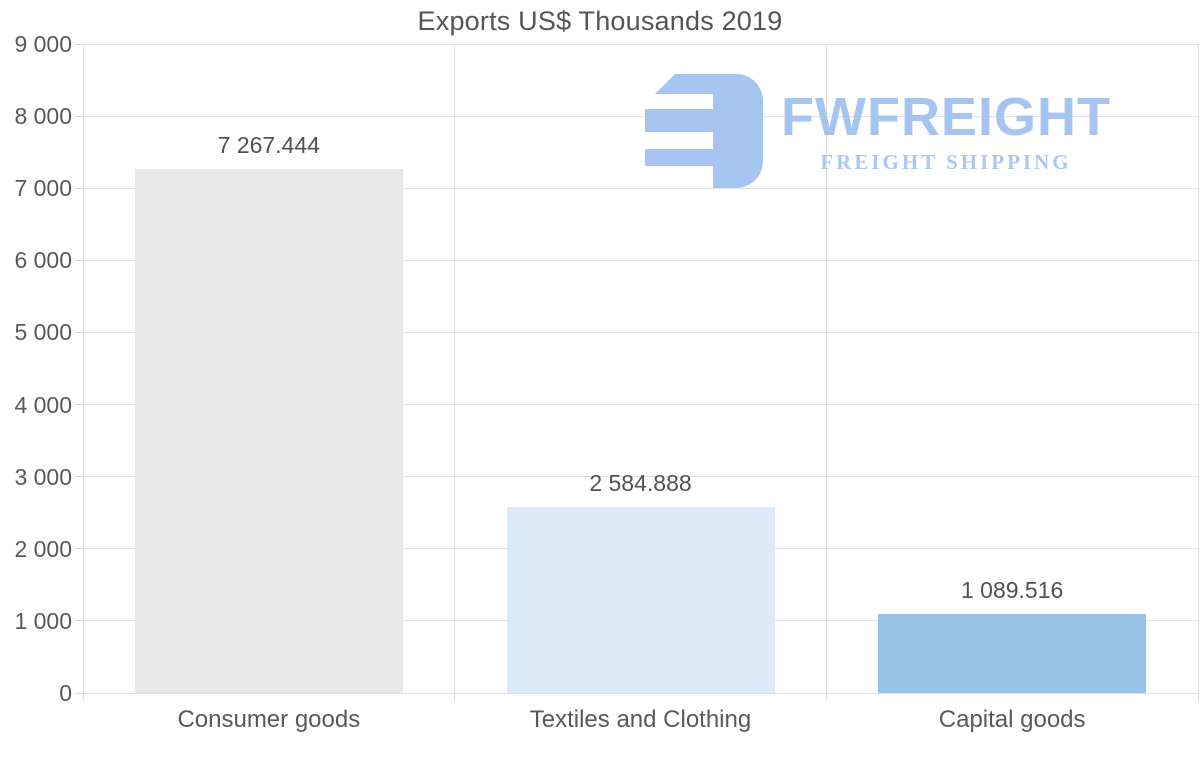 Image resolution: width=1200 pixels, height=763 pixels. Describe the element at coordinates (43, 188) in the screenshot. I see `y-axis-label: 7 000` at that location.